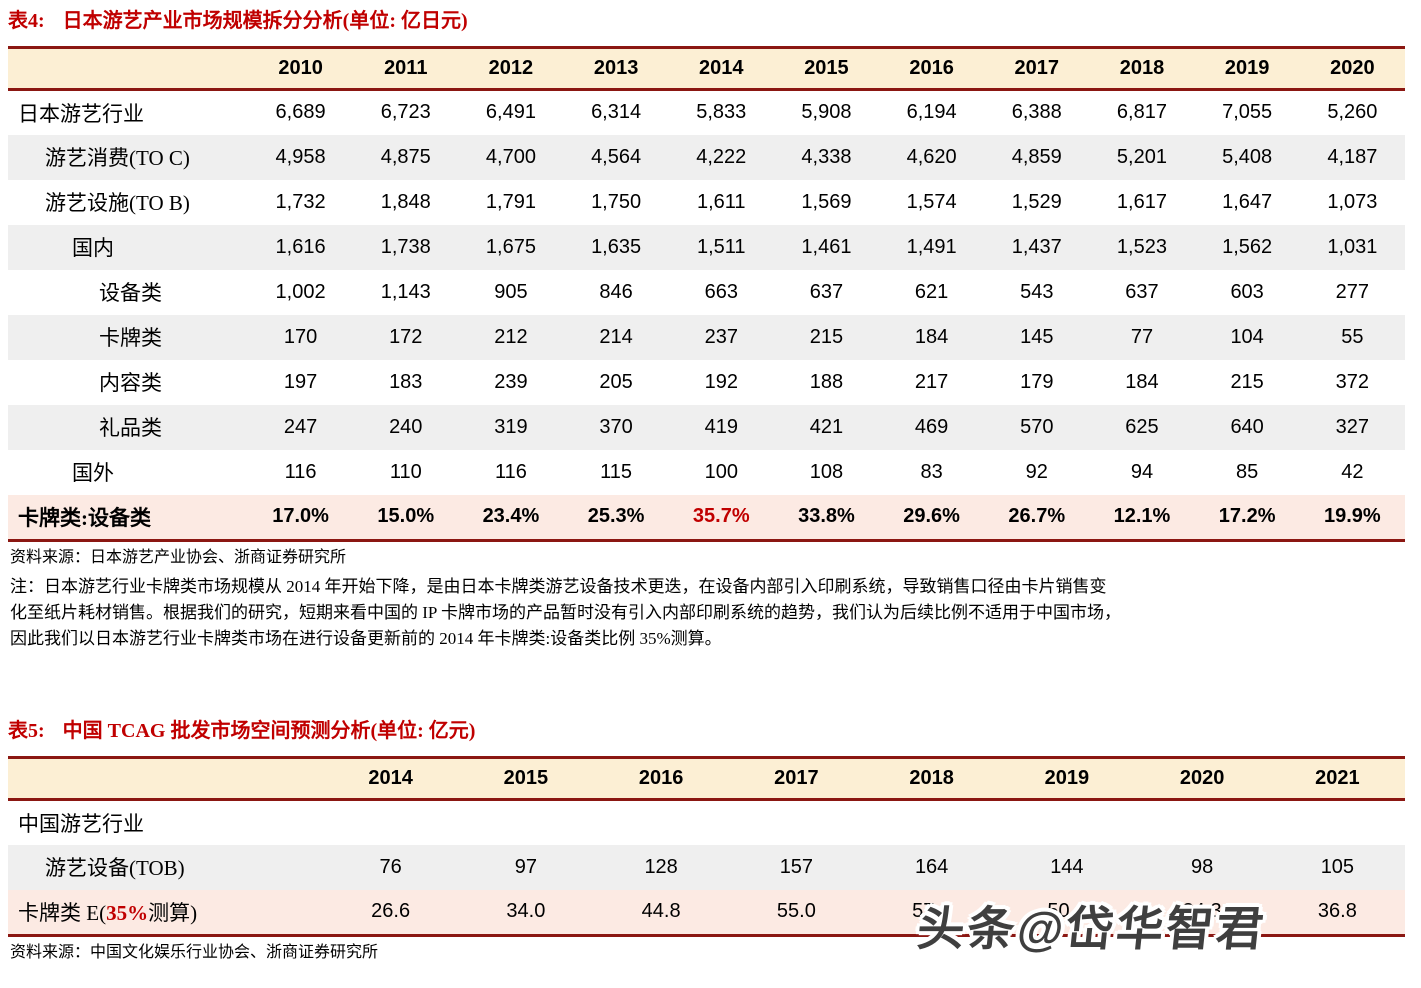  What do you see at coordinates (178, 557) in the screenshot?
I see `table4-source: 资料来源：日本游艺产业协会、浙商证券研究所` at bounding box center [178, 557].